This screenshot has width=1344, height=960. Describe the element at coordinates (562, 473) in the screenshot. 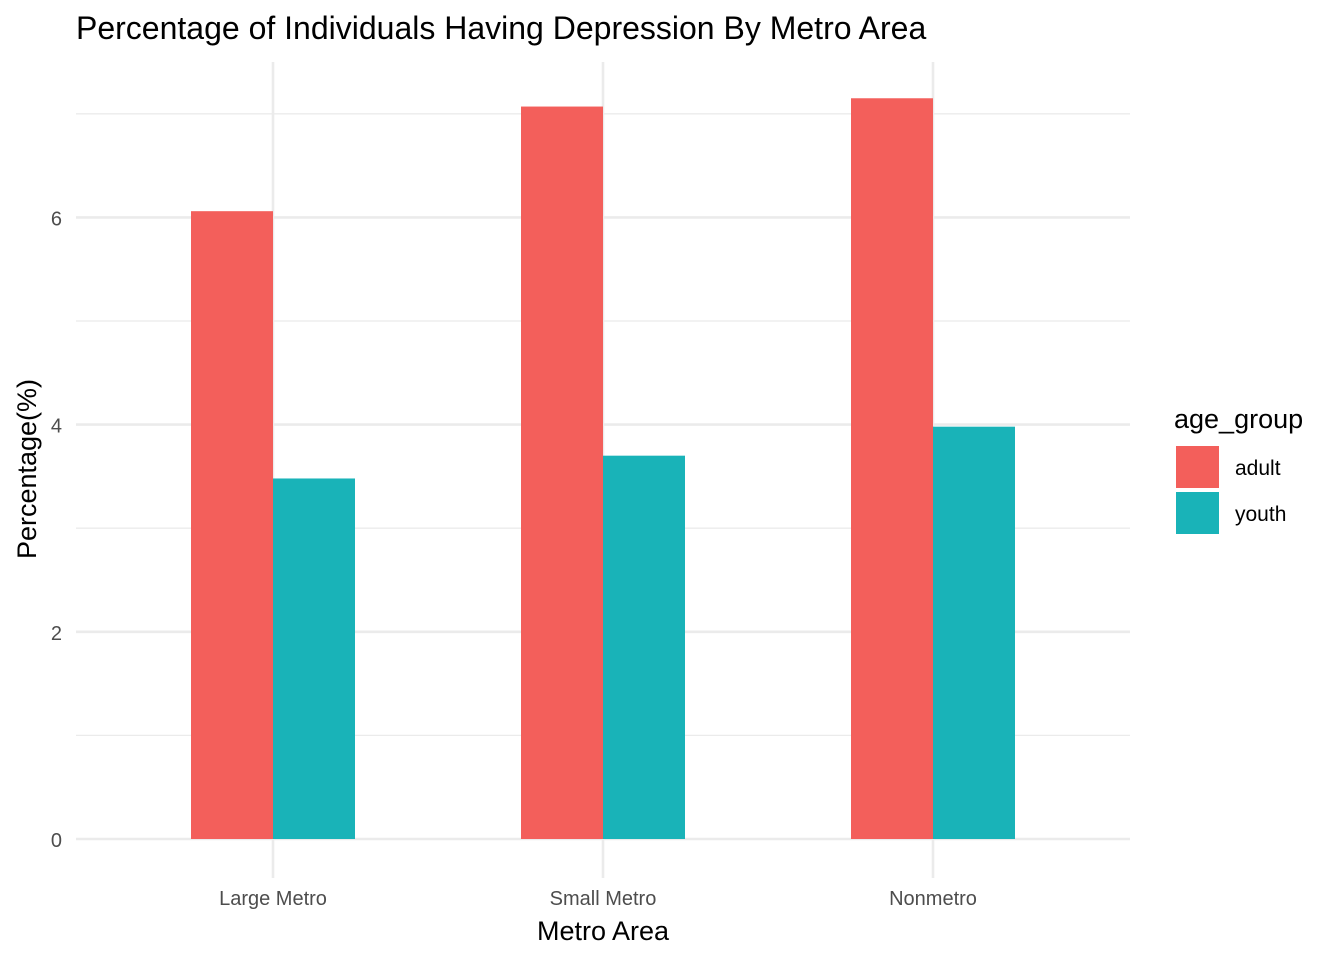

I see `bar-adult-small-metro` at that location.